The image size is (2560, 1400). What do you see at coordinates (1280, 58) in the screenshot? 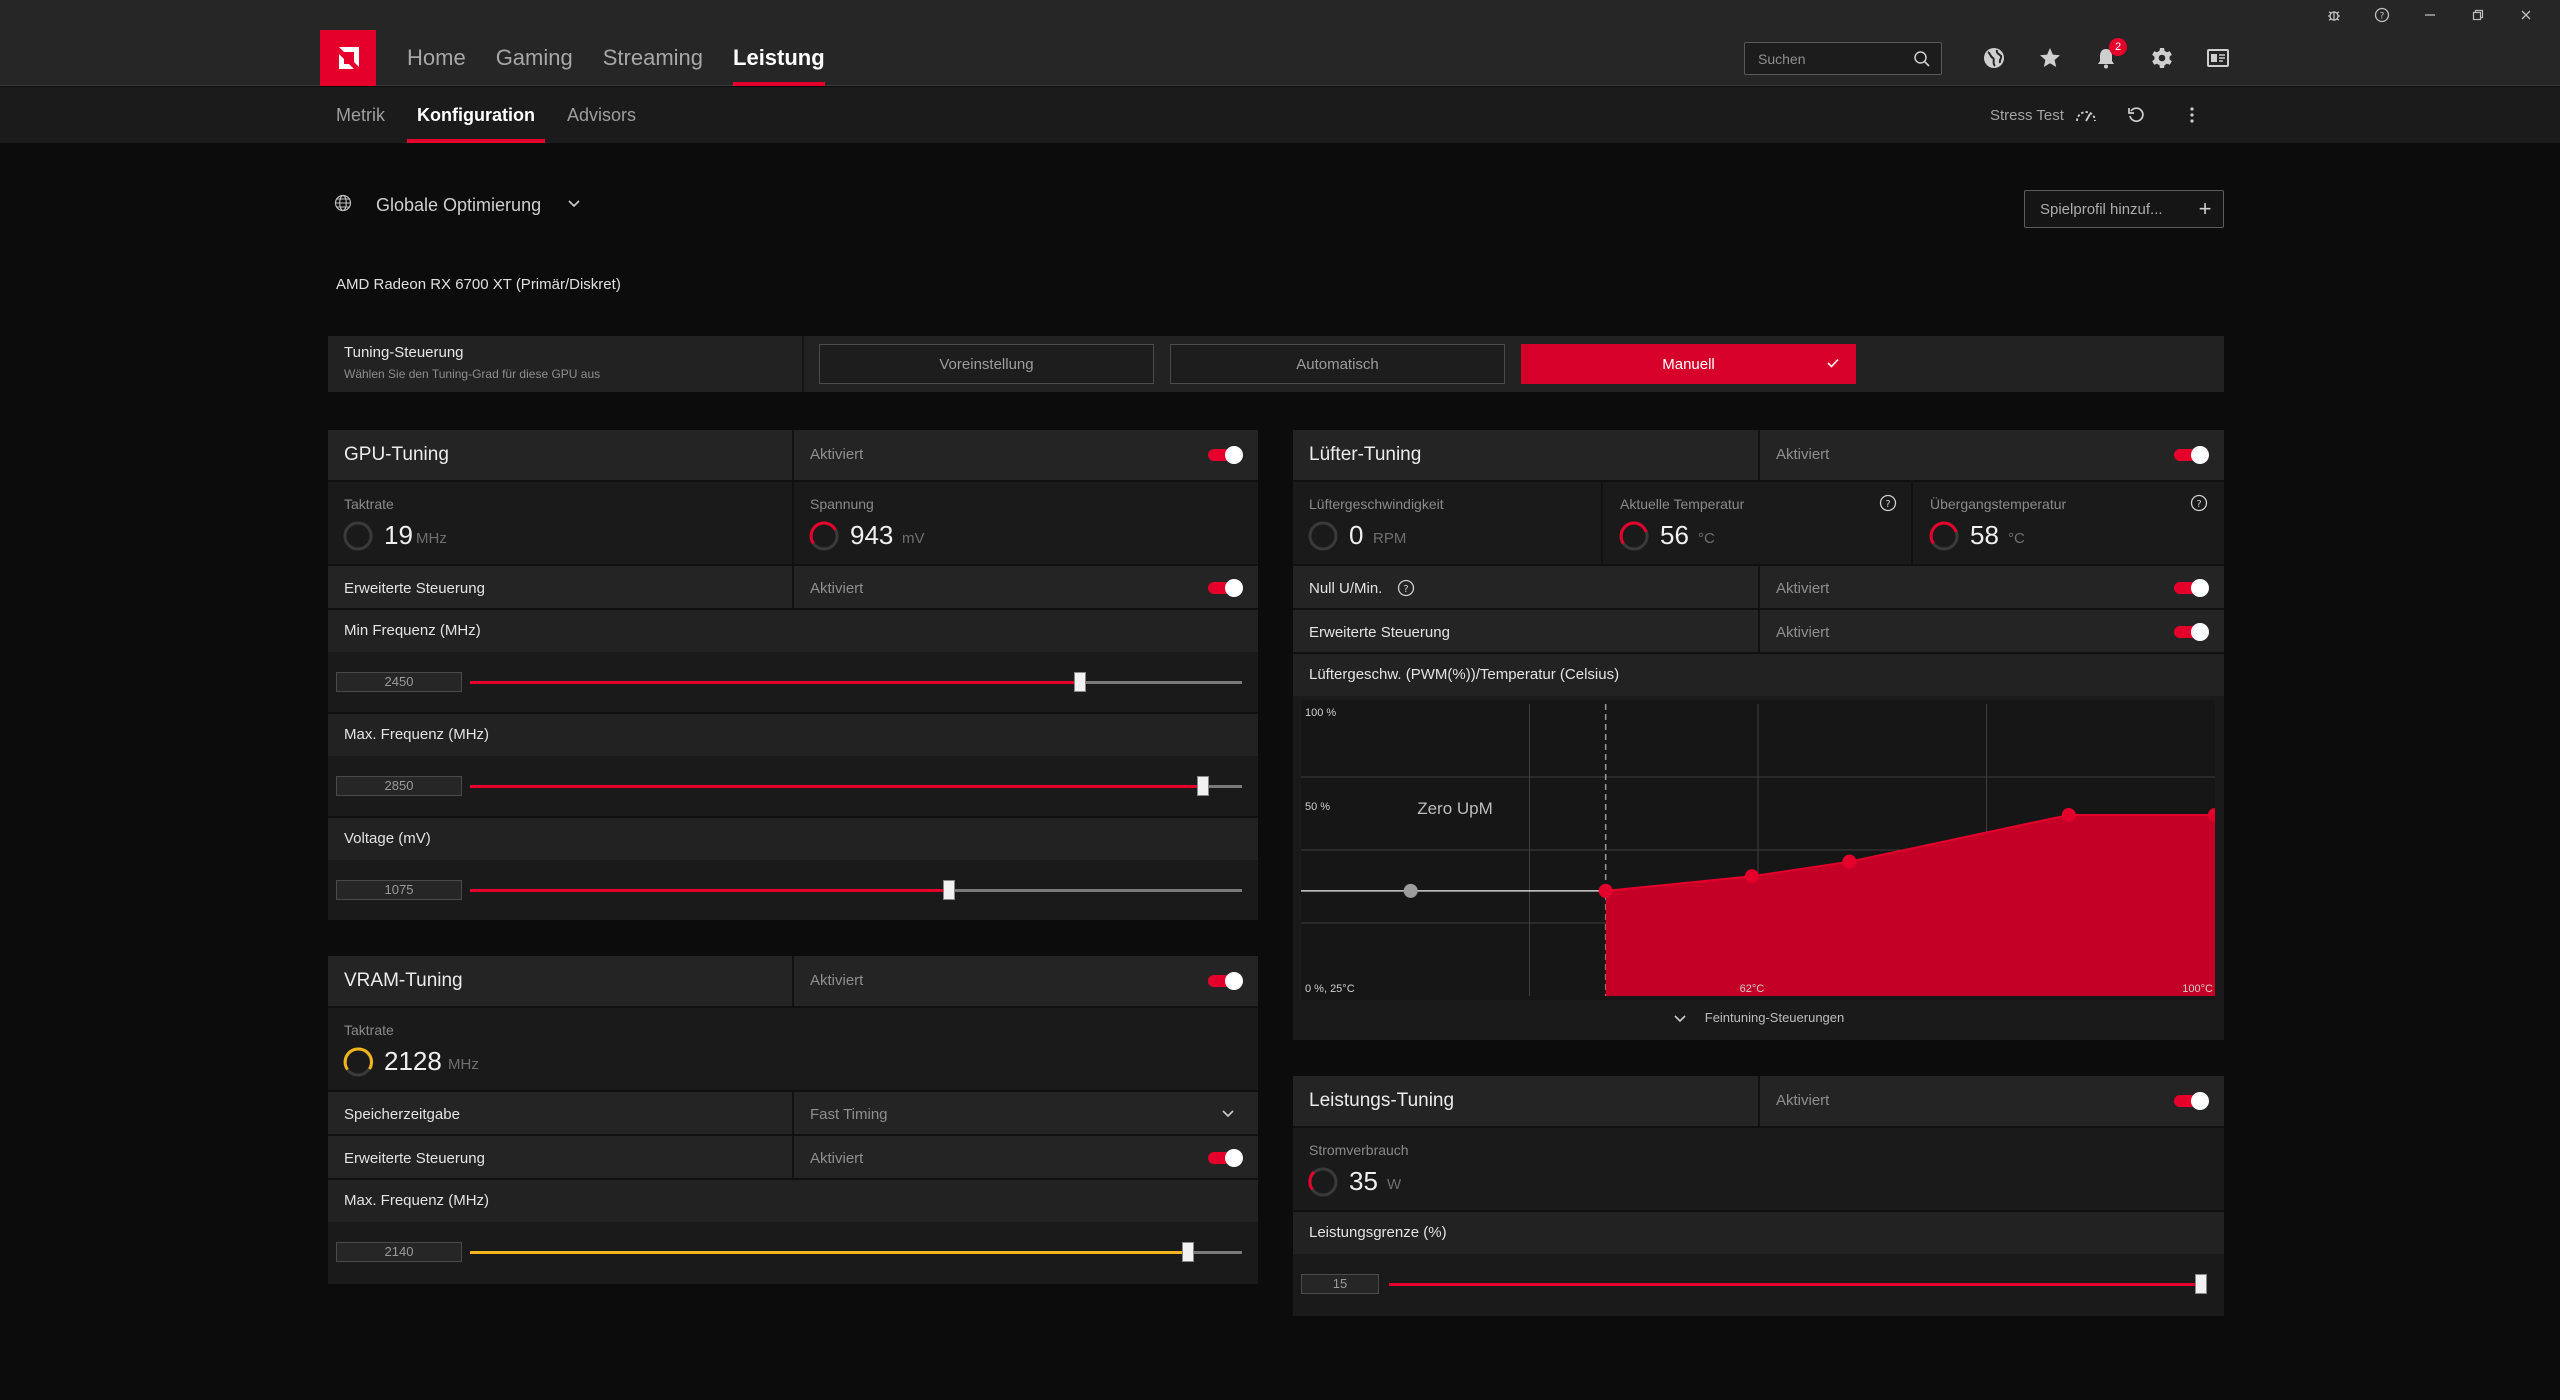
I see `main-navbar: Home Gaming Streaming Leistung 2` at bounding box center [1280, 58].